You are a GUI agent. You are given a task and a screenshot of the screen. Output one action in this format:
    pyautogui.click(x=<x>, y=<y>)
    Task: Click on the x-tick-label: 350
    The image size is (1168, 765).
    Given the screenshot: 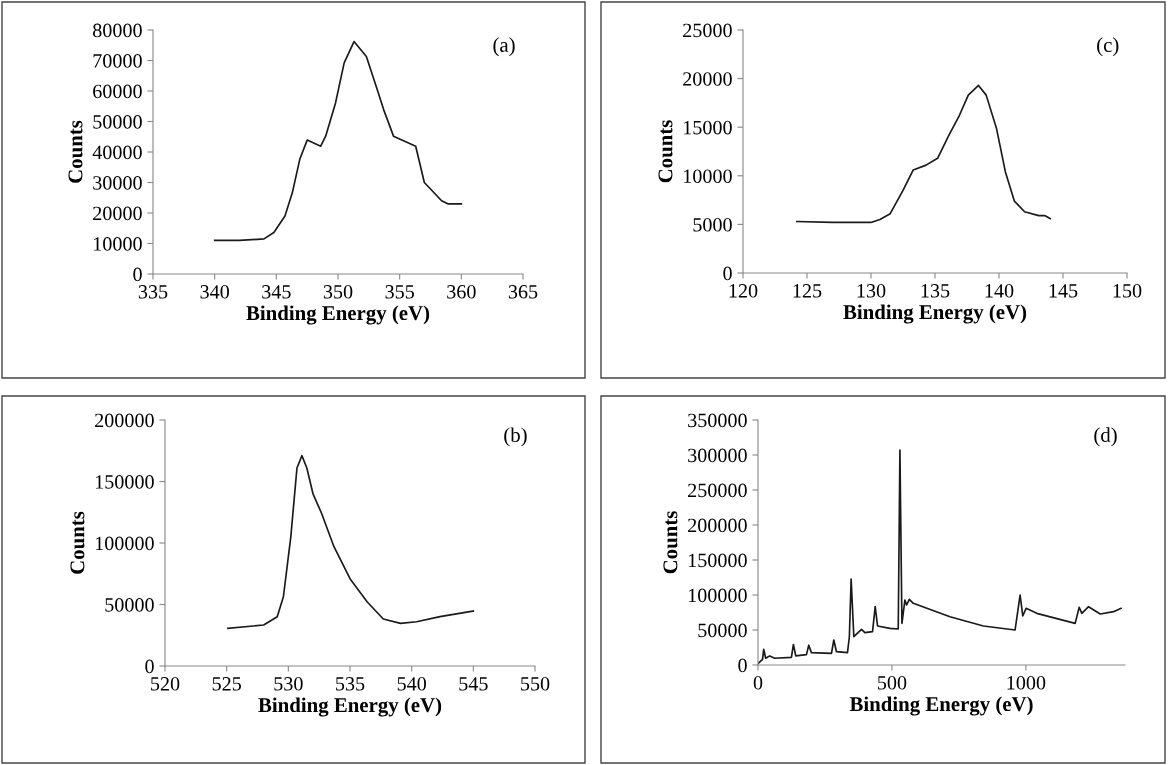 What is the action you would take?
    pyautogui.click(x=338, y=292)
    